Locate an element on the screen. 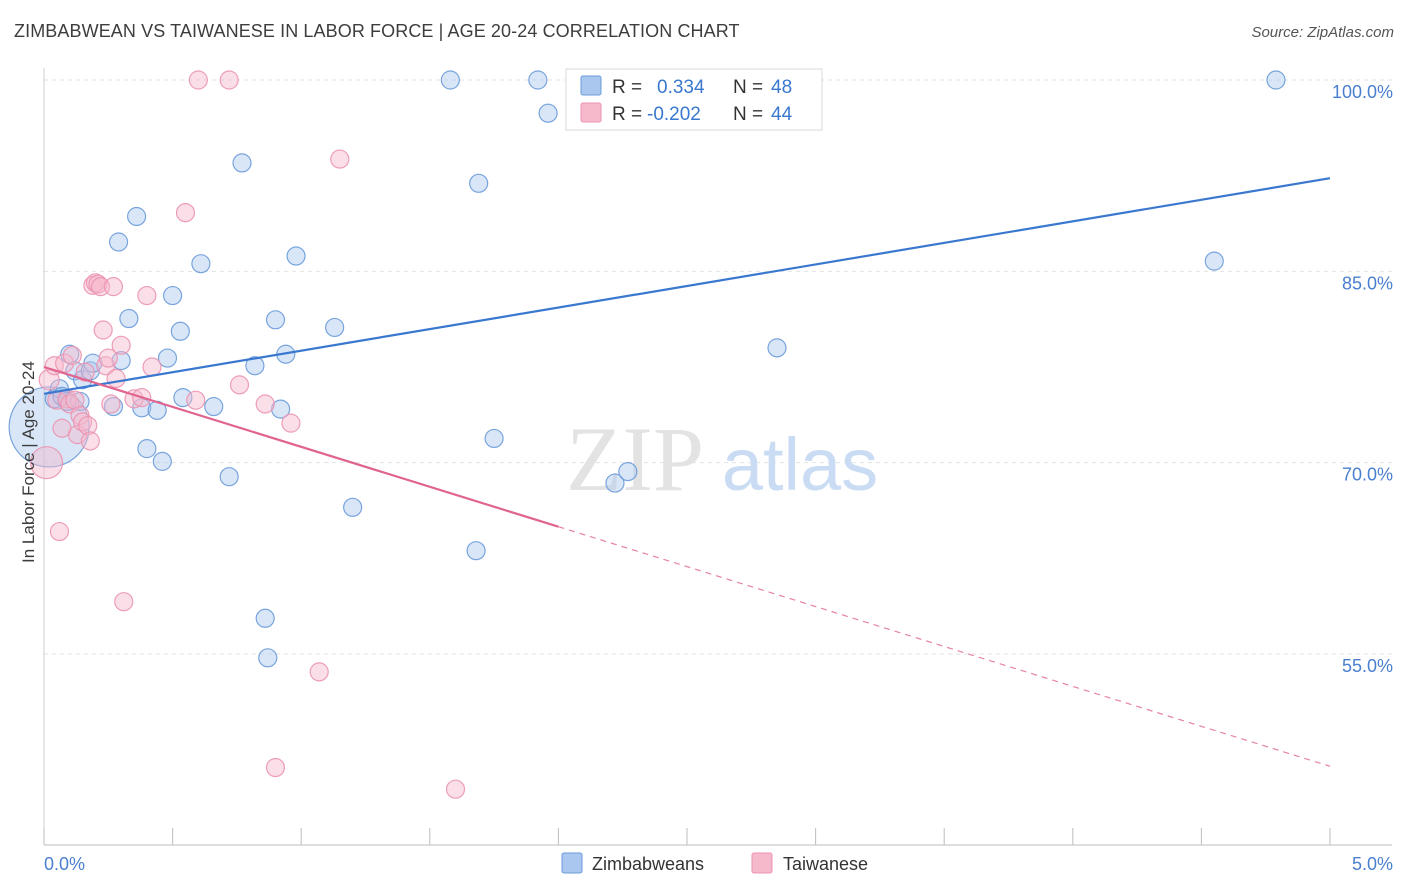 The width and height of the screenshot is (1406, 892). taiwanese-swatch is located at coordinates (762, 863).